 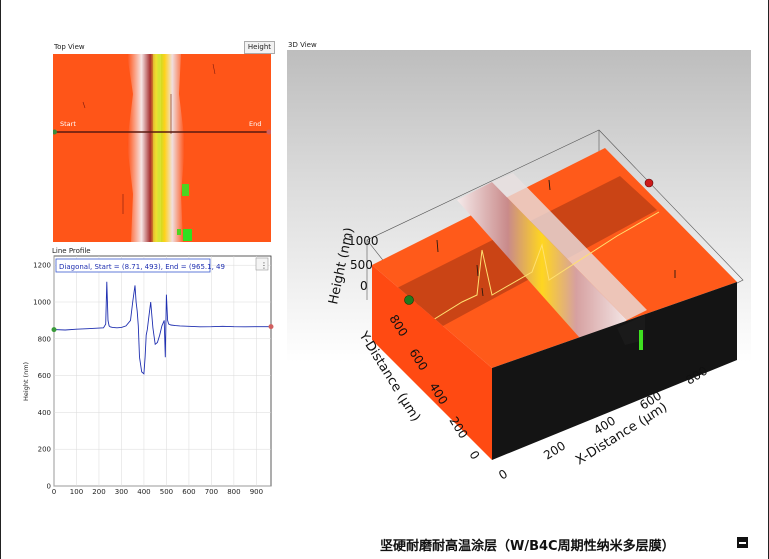 What do you see at coordinates (98, 492) in the screenshot?
I see `x-tick-label: 200` at bounding box center [98, 492].